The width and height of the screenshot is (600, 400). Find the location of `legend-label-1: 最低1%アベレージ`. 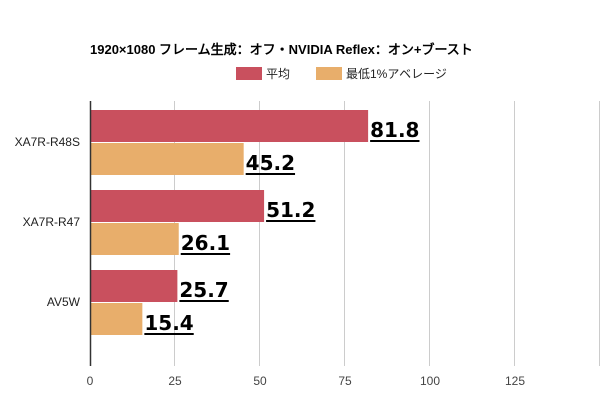

legend-label-1: 最低1%アベレージ is located at coordinates (396, 74).